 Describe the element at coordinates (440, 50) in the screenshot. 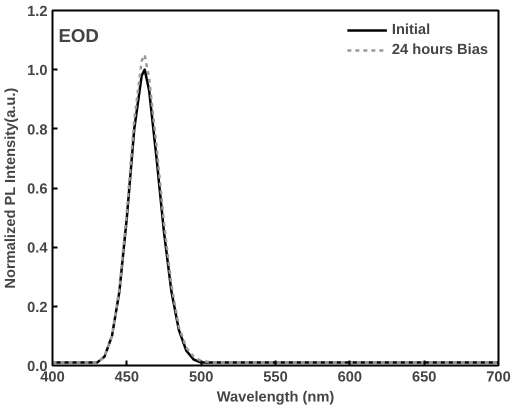

I see `legend-label: 24 hours Bias` at that location.